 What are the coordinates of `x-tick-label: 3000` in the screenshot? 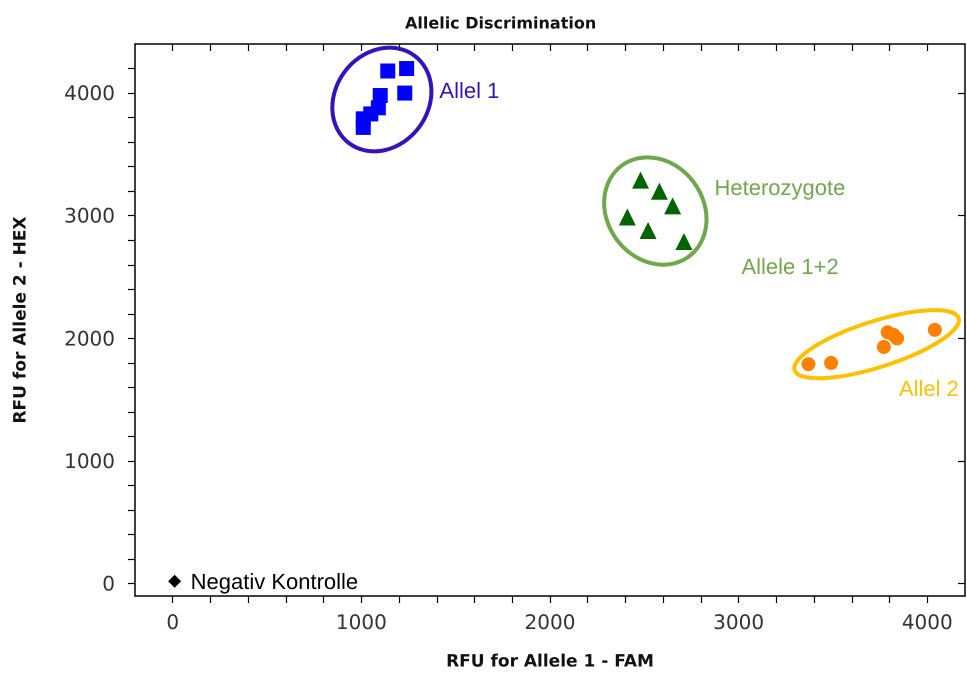 It's located at (738, 622).